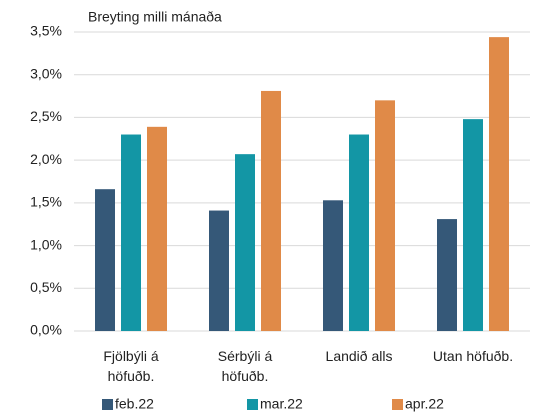 The width and height of the screenshot is (536, 417). I want to click on chart-title: Breyting milli mánaða, so click(155, 17).